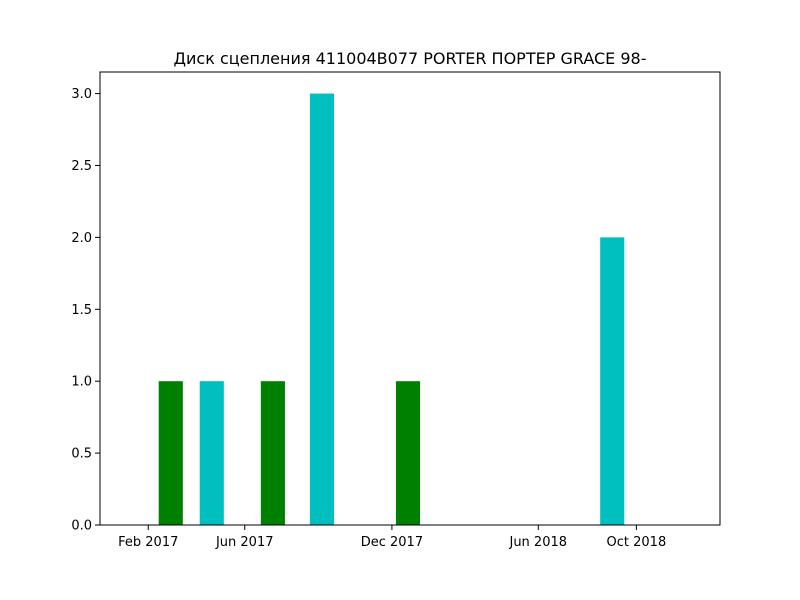  I want to click on y-tick-label-0: 0.0, so click(81, 526).